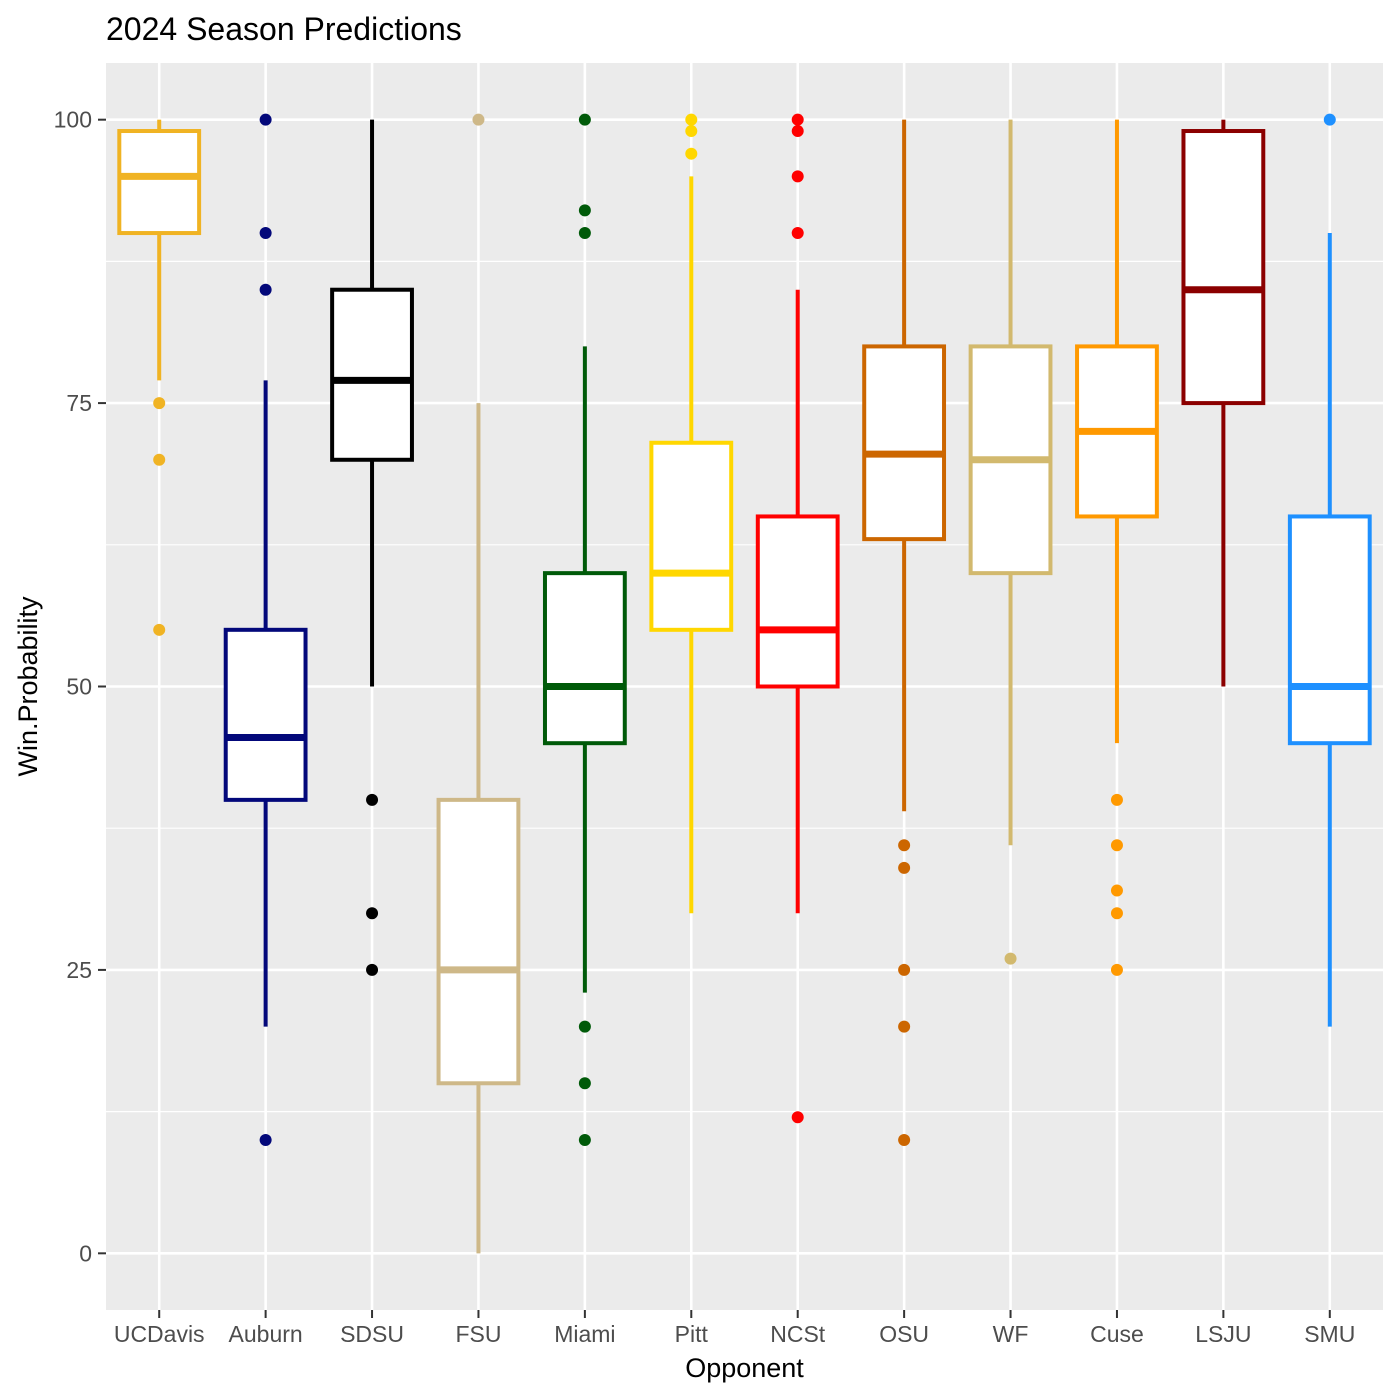  Describe the element at coordinates (372, 1334) in the screenshot. I see `x-tick-label: SDSU` at that location.